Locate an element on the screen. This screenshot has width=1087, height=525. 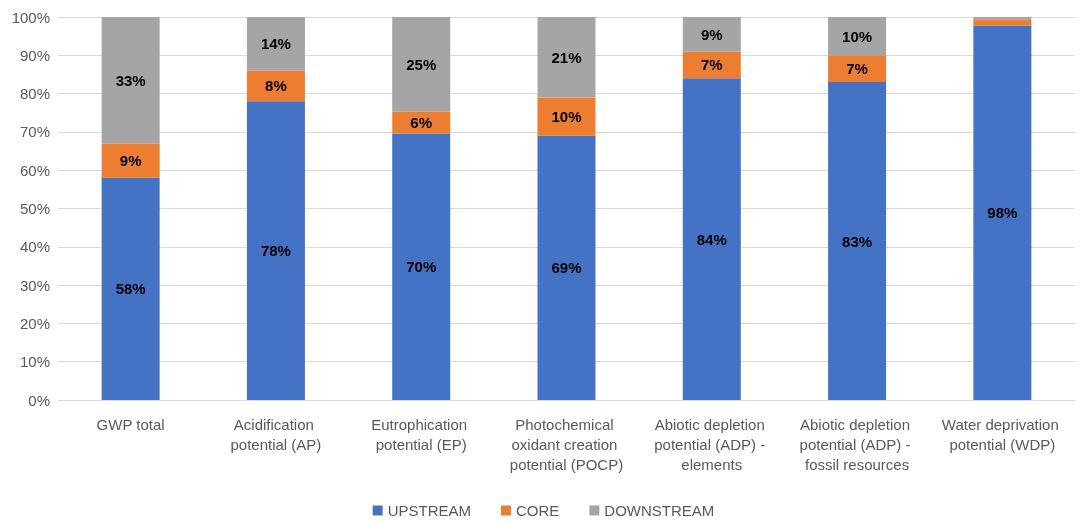
data-label: 25% is located at coordinates (421, 64).